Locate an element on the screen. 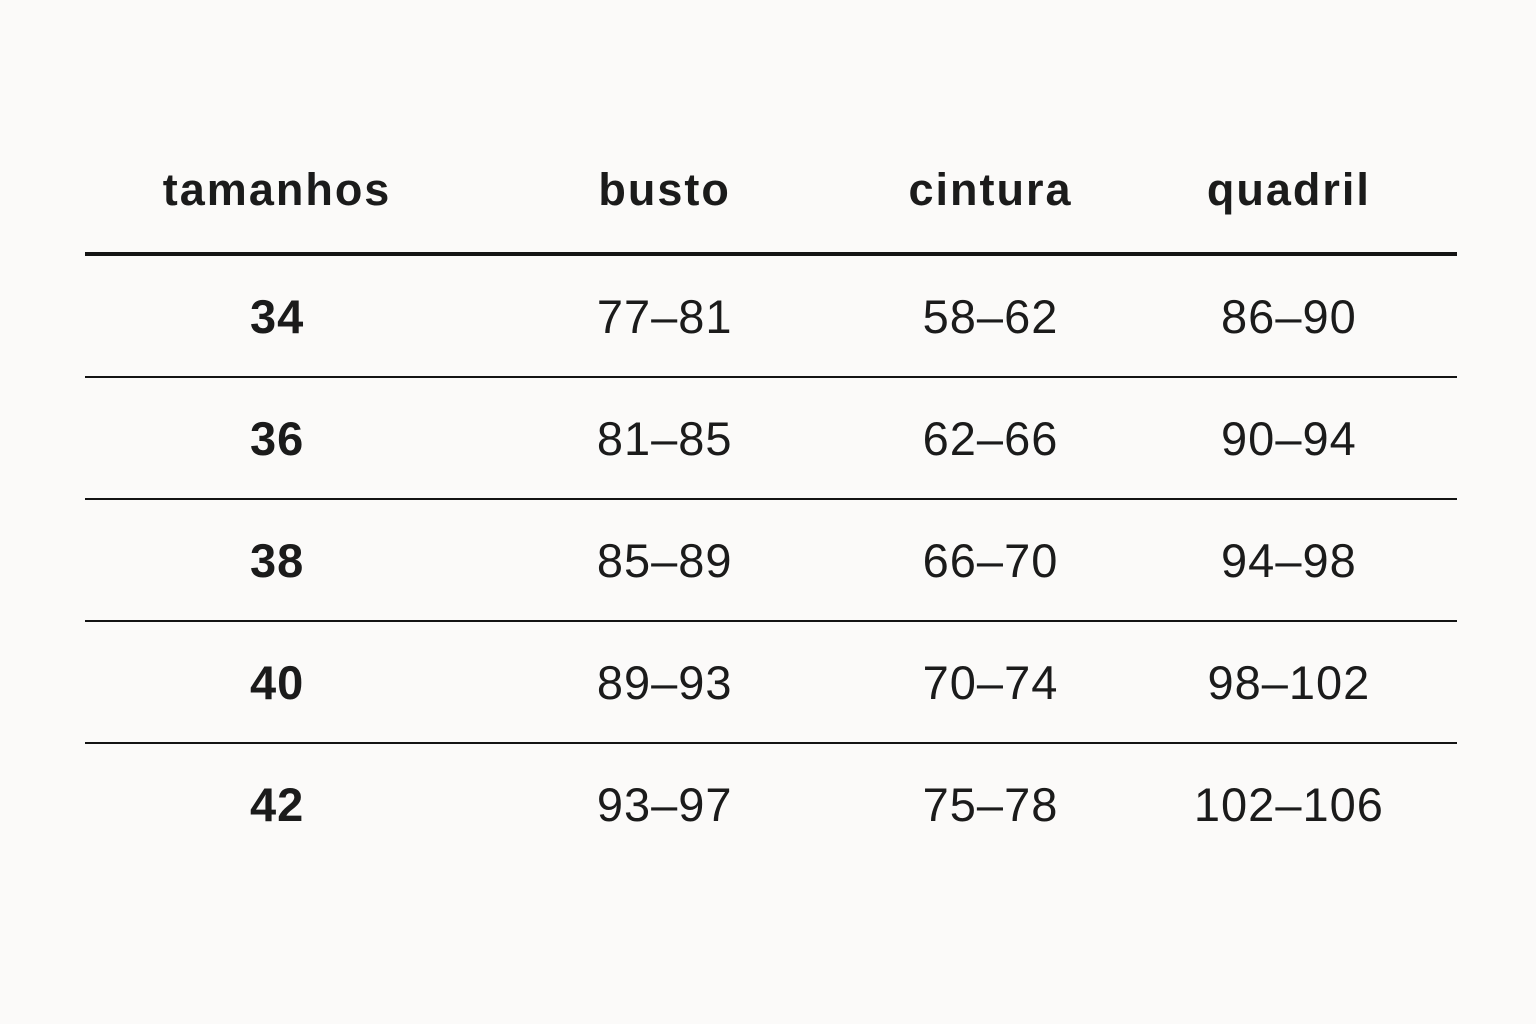 The width and height of the screenshot is (1536, 1024). column-header-quadril: quadril is located at coordinates (1288, 189).